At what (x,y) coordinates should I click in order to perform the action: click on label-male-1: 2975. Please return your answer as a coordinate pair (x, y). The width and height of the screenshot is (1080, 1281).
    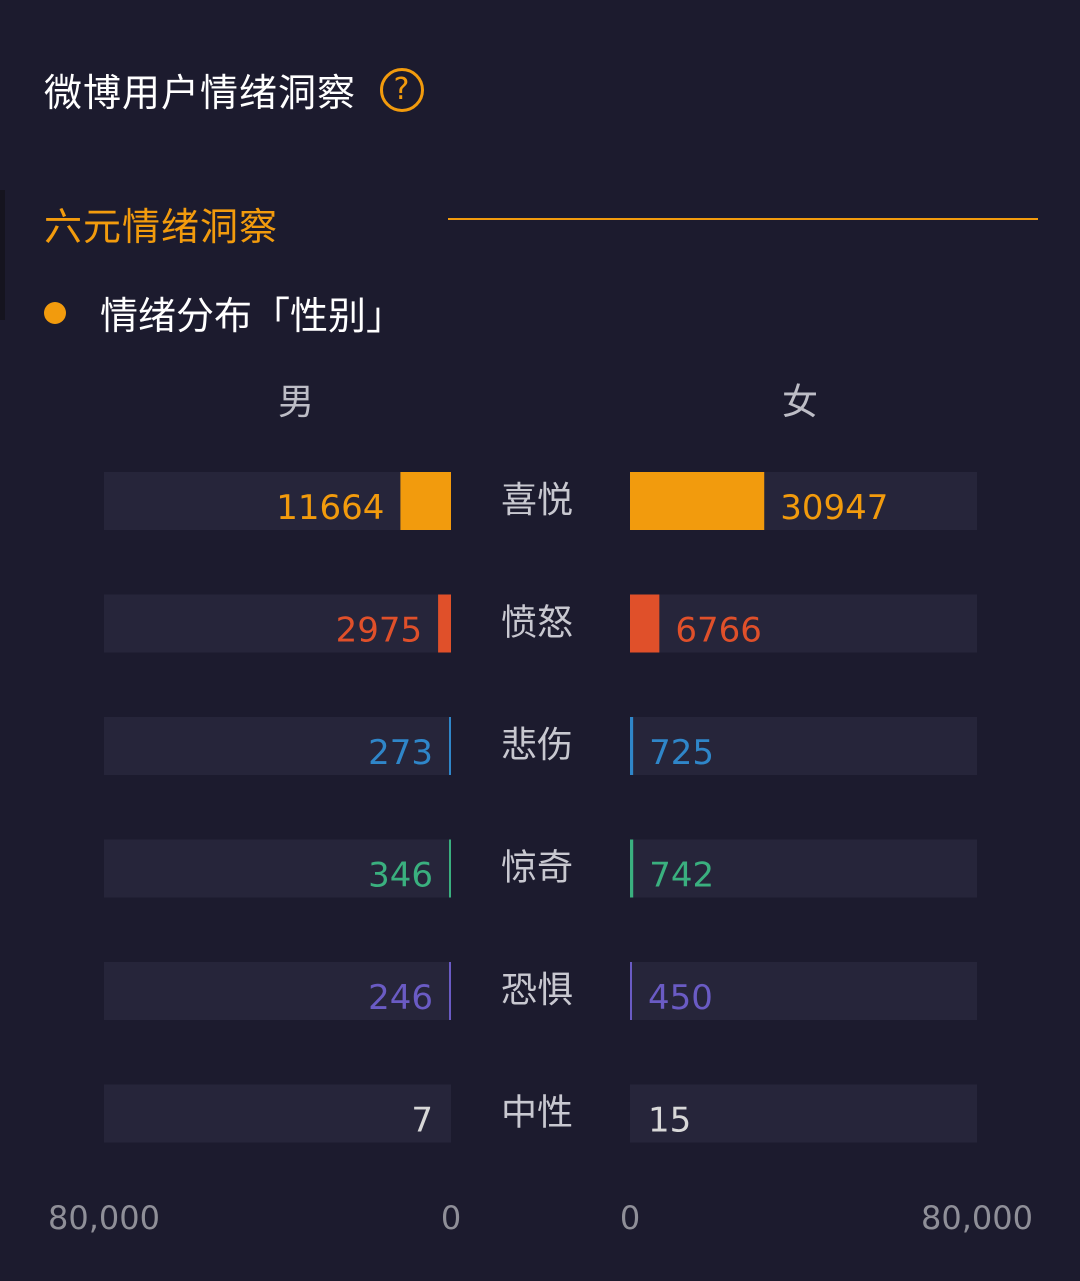
    Looking at the image, I should click on (379, 631).